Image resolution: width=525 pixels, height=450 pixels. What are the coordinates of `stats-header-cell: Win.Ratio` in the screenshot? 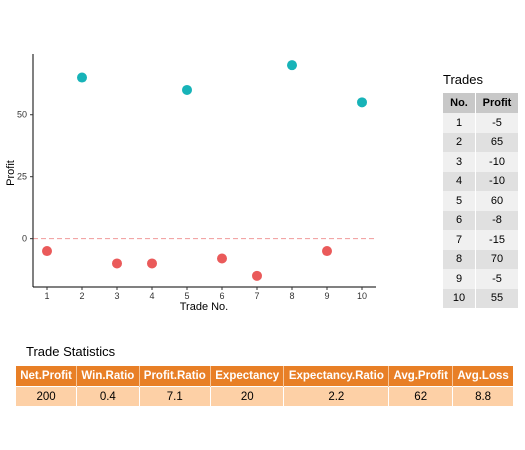 It's located at (108, 376).